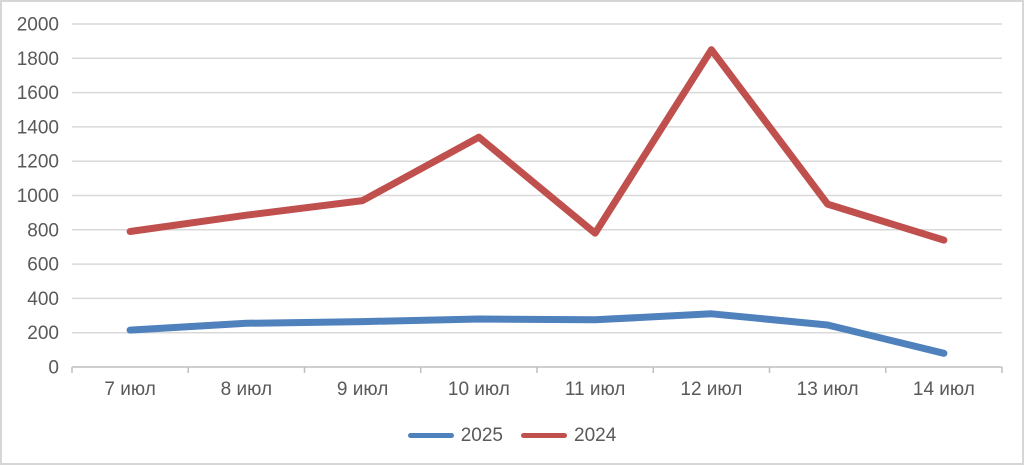 This screenshot has height=465, width=1024. What do you see at coordinates (544, 435) in the screenshot?
I see `legend-swatch-2024-icon` at bounding box center [544, 435].